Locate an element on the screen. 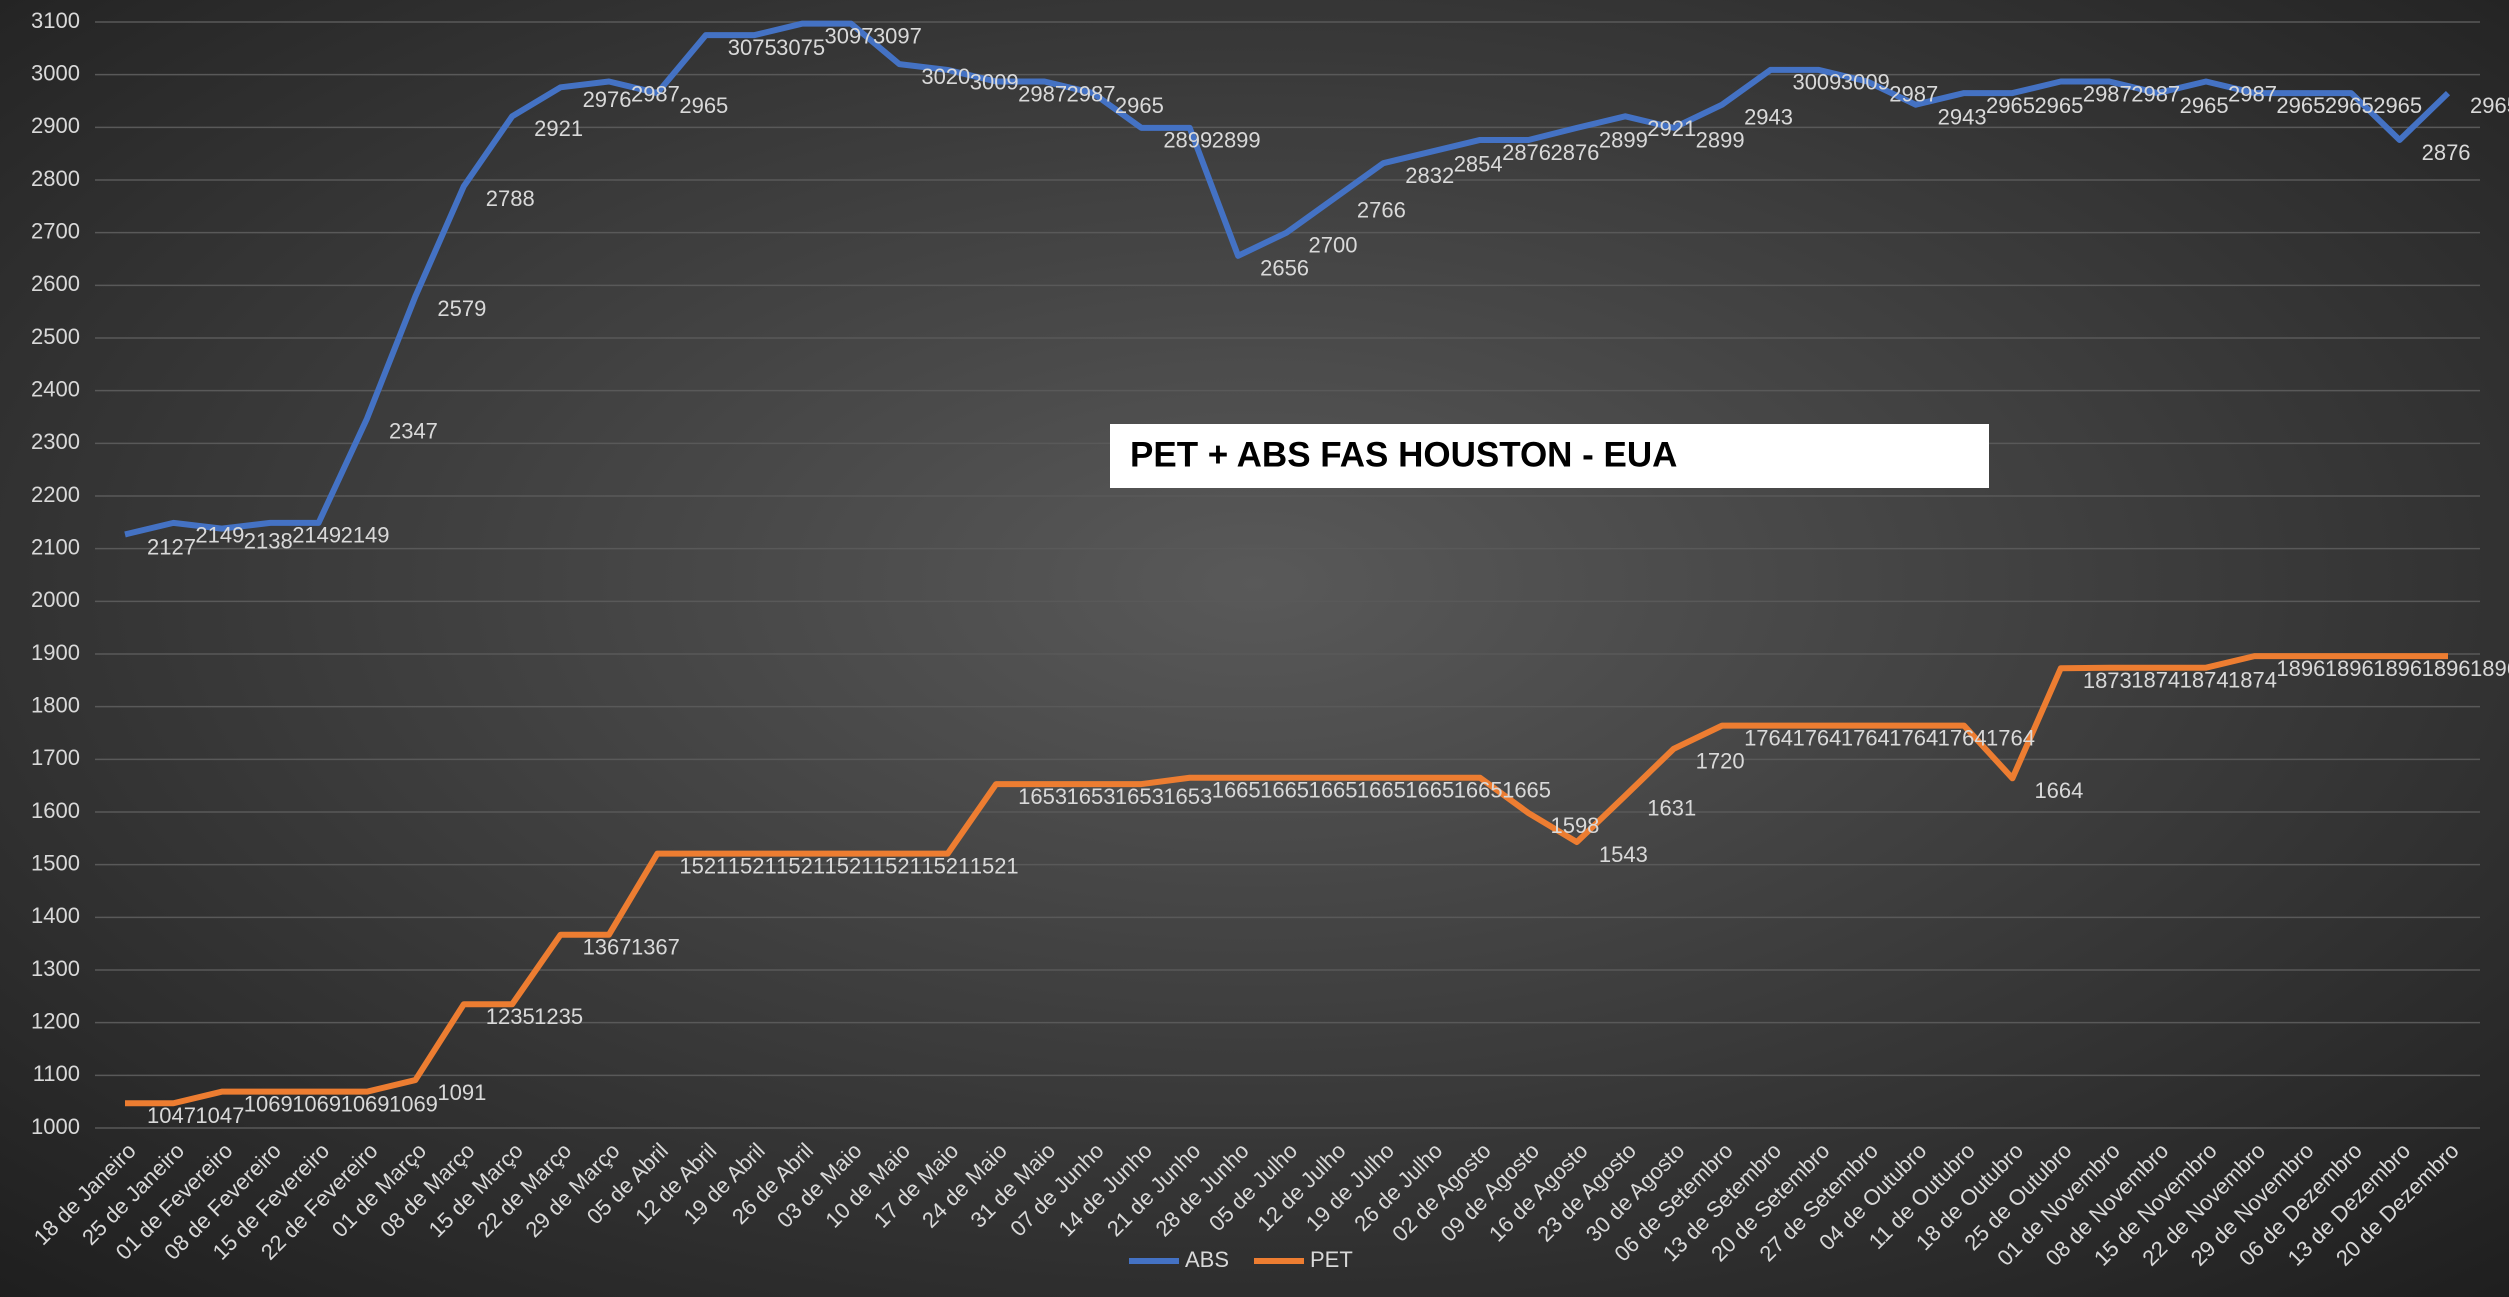  data-label: 2921 is located at coordinates (1671, 128).